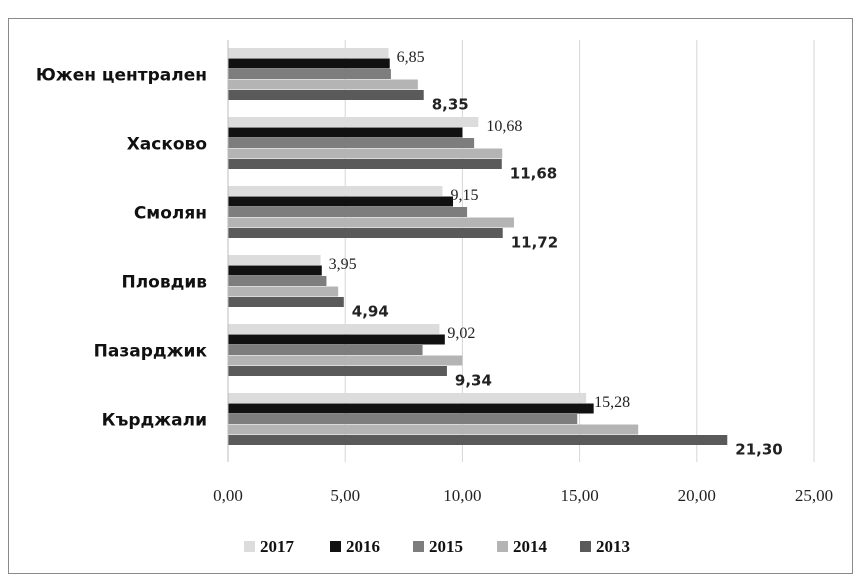  What do you see at coordinates (533, 174) in the screenshot?
I see `data-label: 11,68` at bounding box center [533, 174].